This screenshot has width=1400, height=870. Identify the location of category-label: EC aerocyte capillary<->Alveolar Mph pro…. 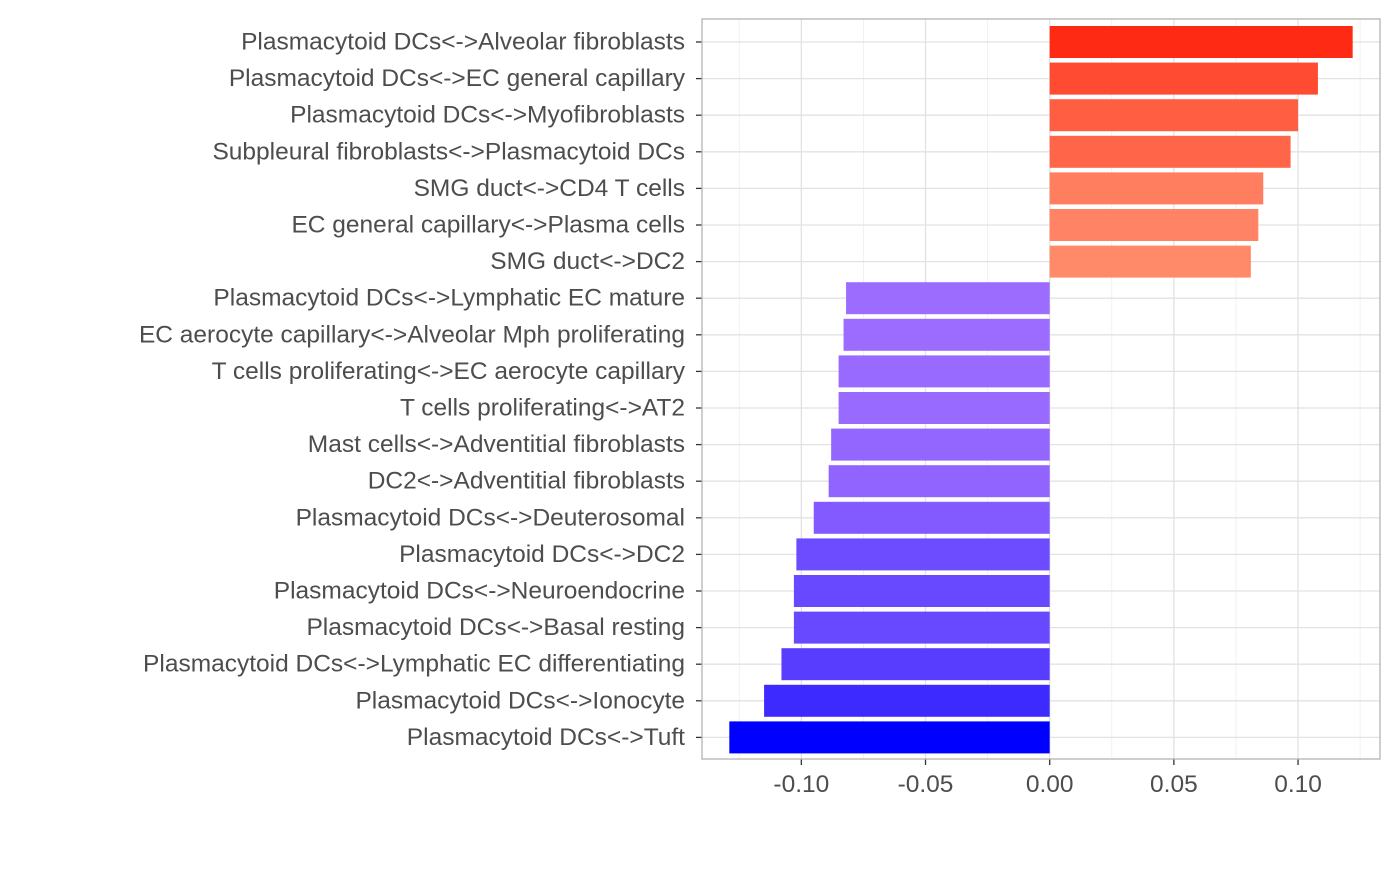
(412, 334).